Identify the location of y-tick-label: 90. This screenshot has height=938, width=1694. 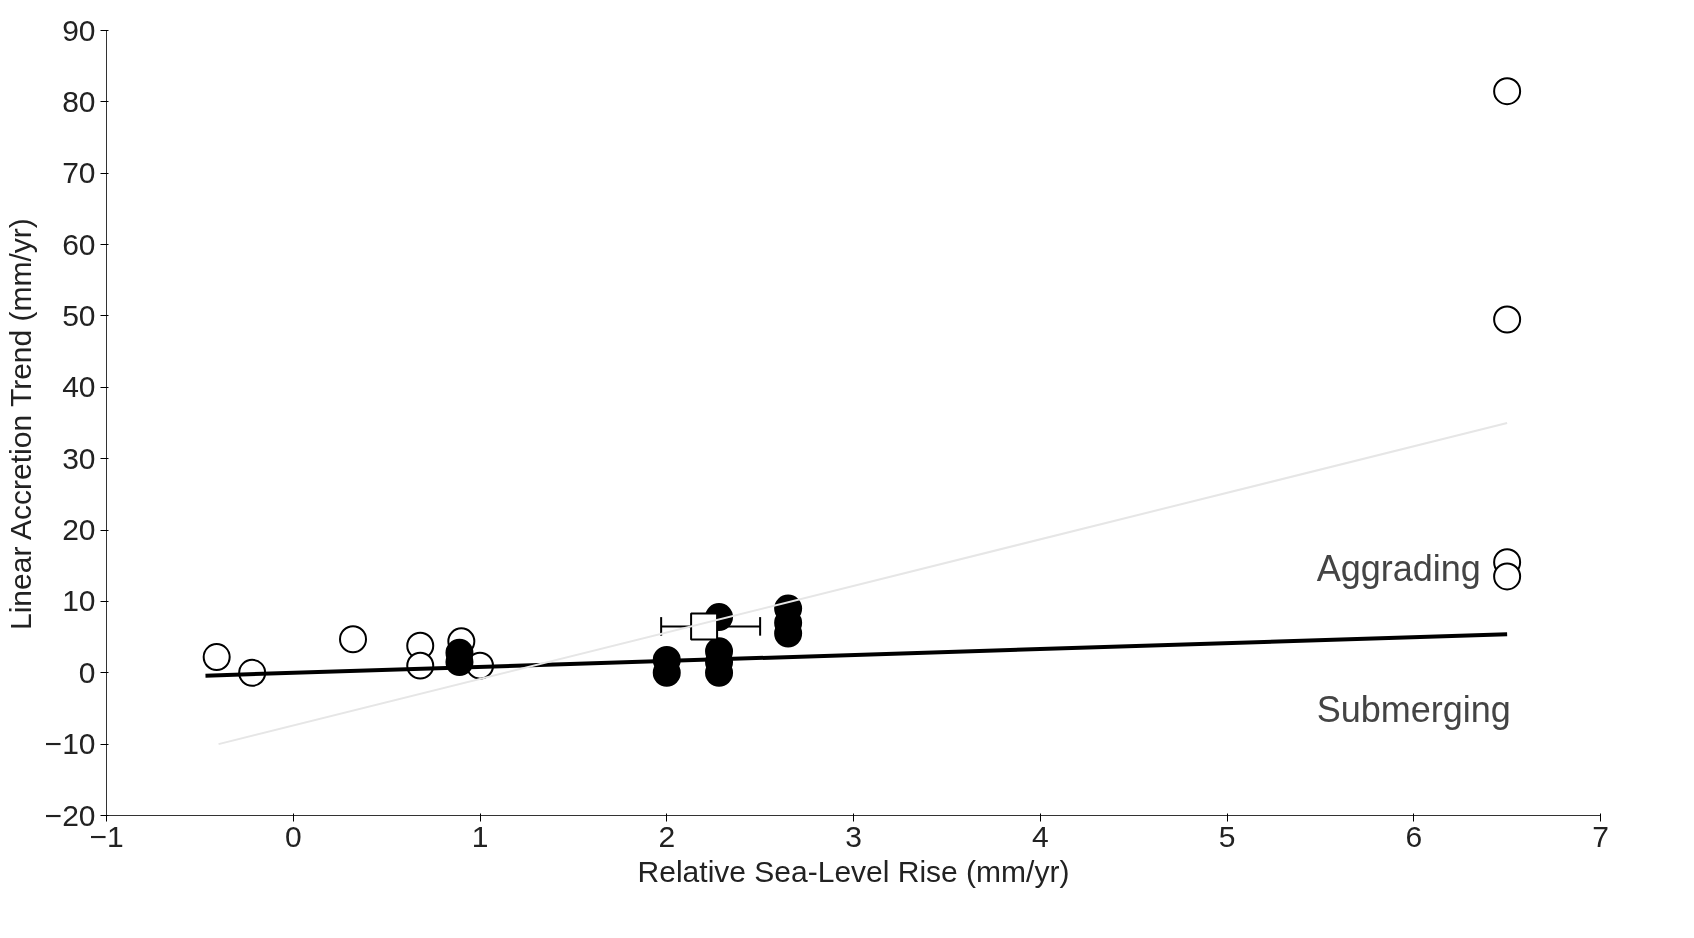
(79, 30).